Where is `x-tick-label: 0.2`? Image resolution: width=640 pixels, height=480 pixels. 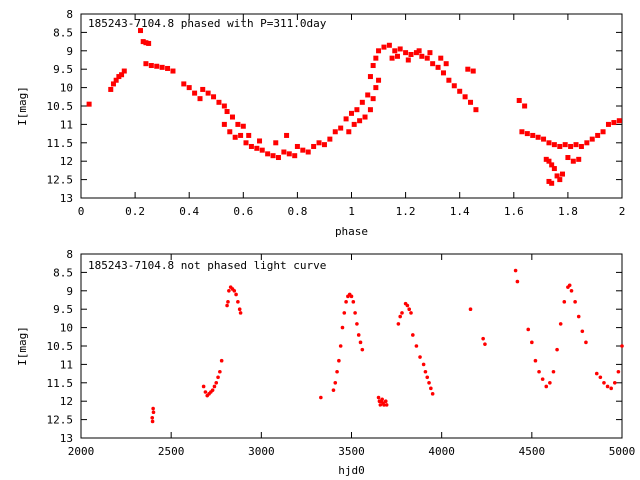
x-tick-label: 0.2 is located at coordinates (135, 211).